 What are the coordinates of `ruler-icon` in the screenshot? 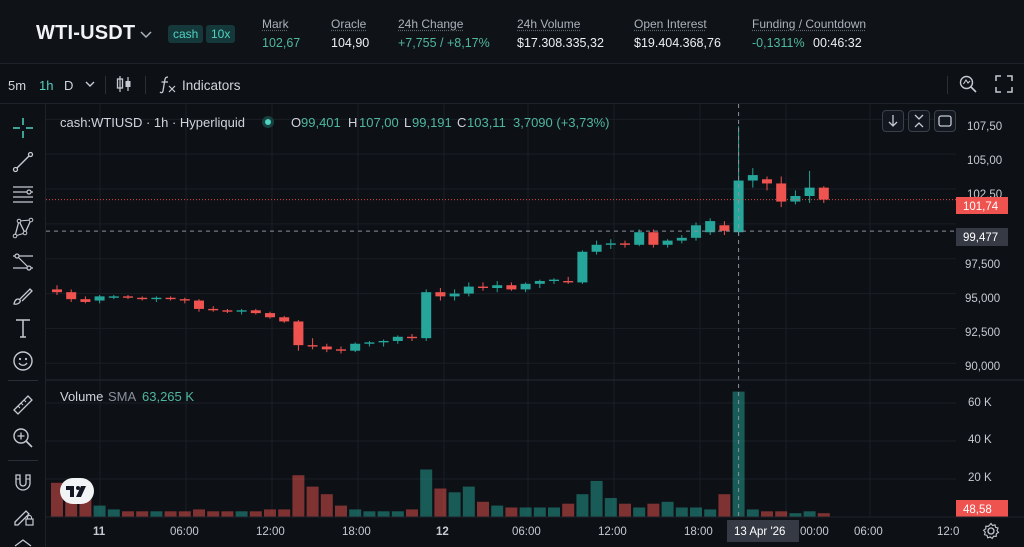 It's located at (23, 405).